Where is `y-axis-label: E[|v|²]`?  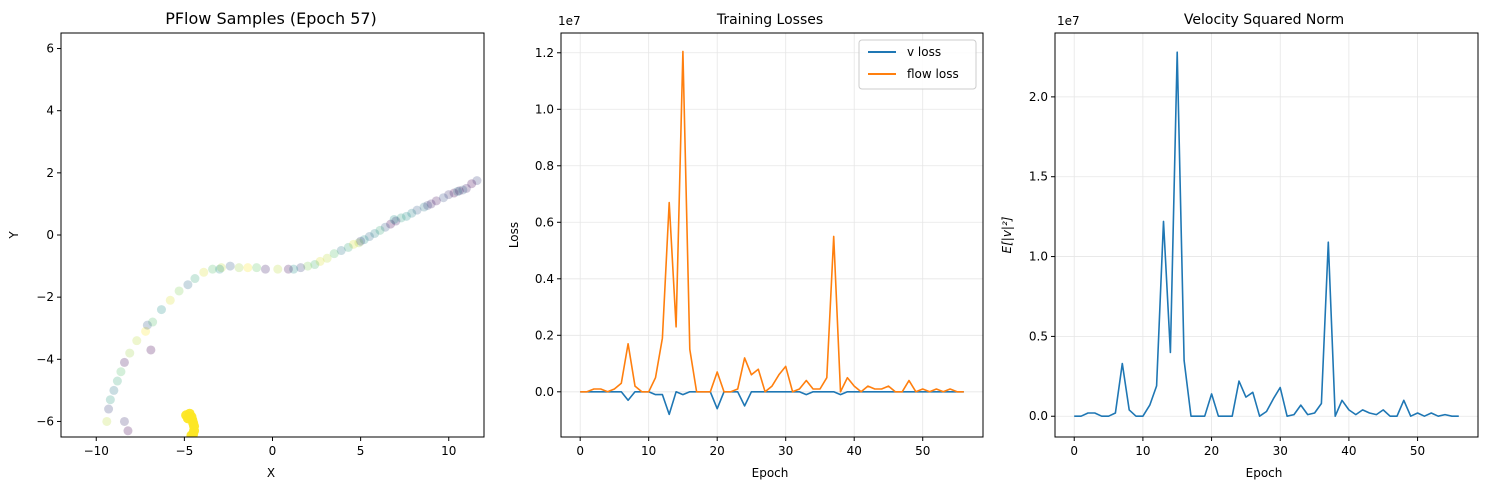
y-axis-label: E[|v|²] is located at coordinates (1007, 234).